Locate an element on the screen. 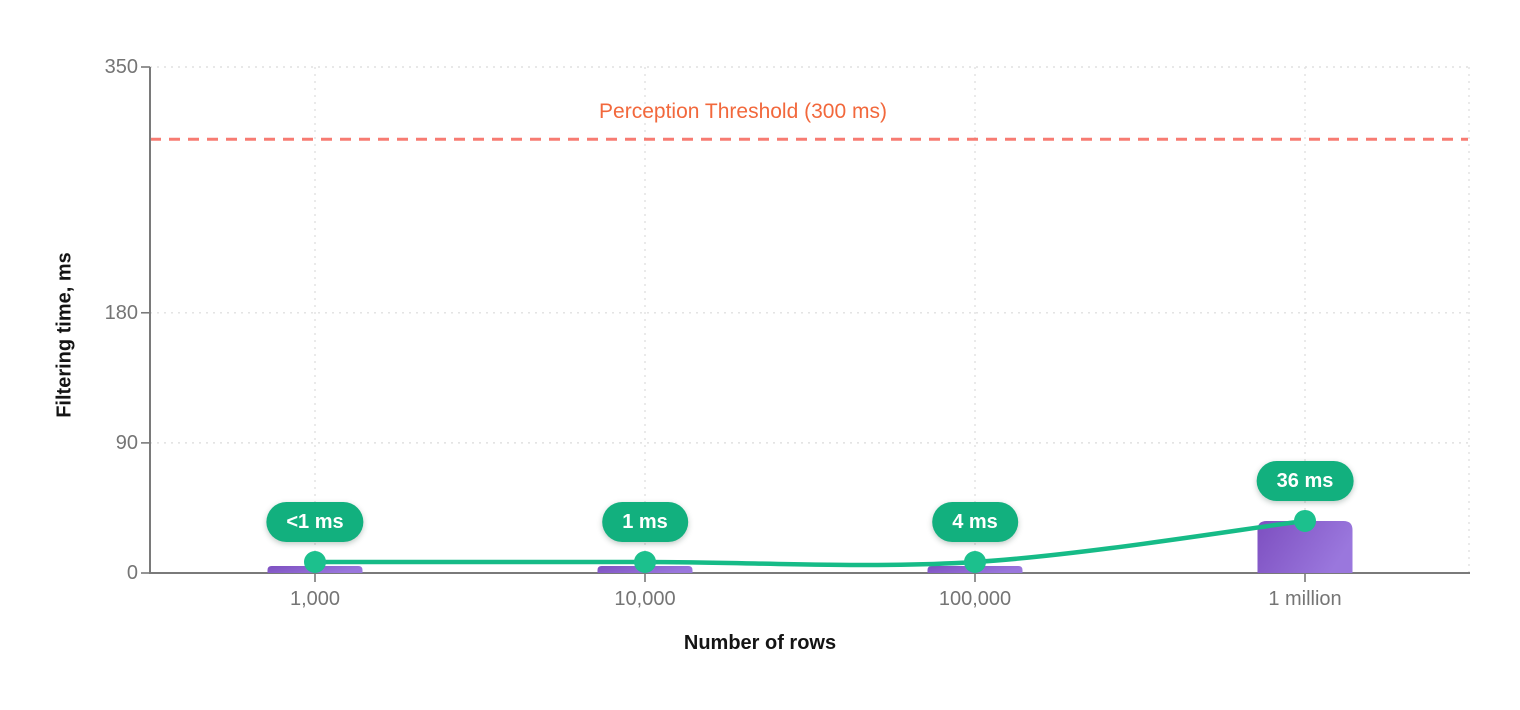 This screenshot has height=710, width=1520. y-tick-label-180: 180 is located at coordinates (121, 312).